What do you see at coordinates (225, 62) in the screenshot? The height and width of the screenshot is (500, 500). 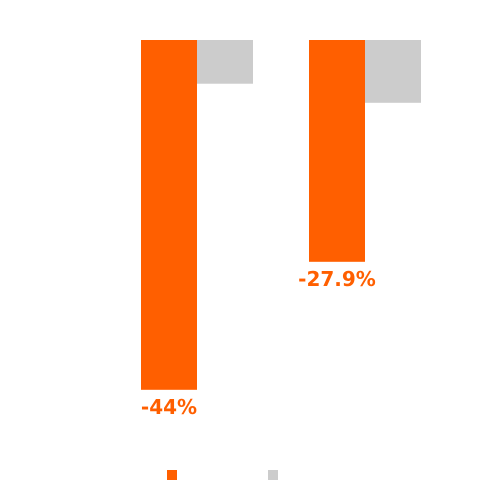 I see `bar-series2-cat1` at bounding box center [225, 62].